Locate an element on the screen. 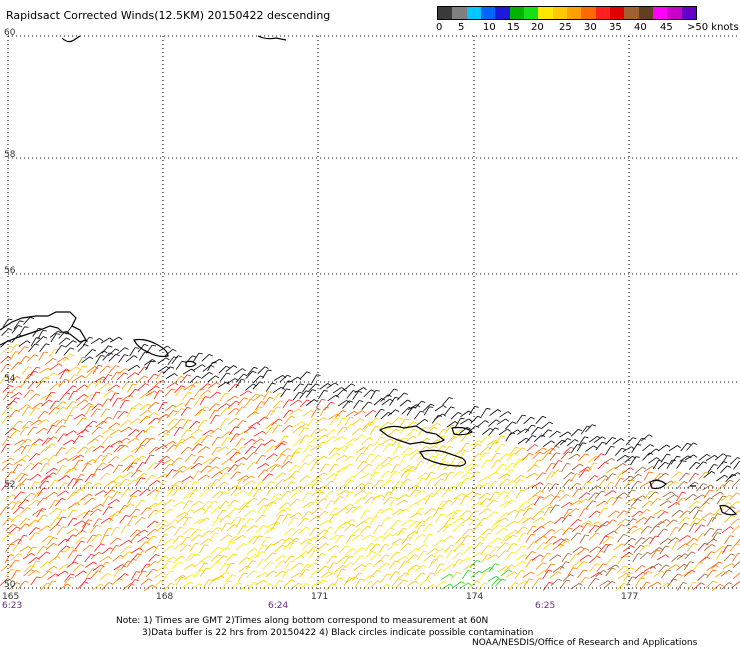  legend-swatch is located at coordinates (688, 13).